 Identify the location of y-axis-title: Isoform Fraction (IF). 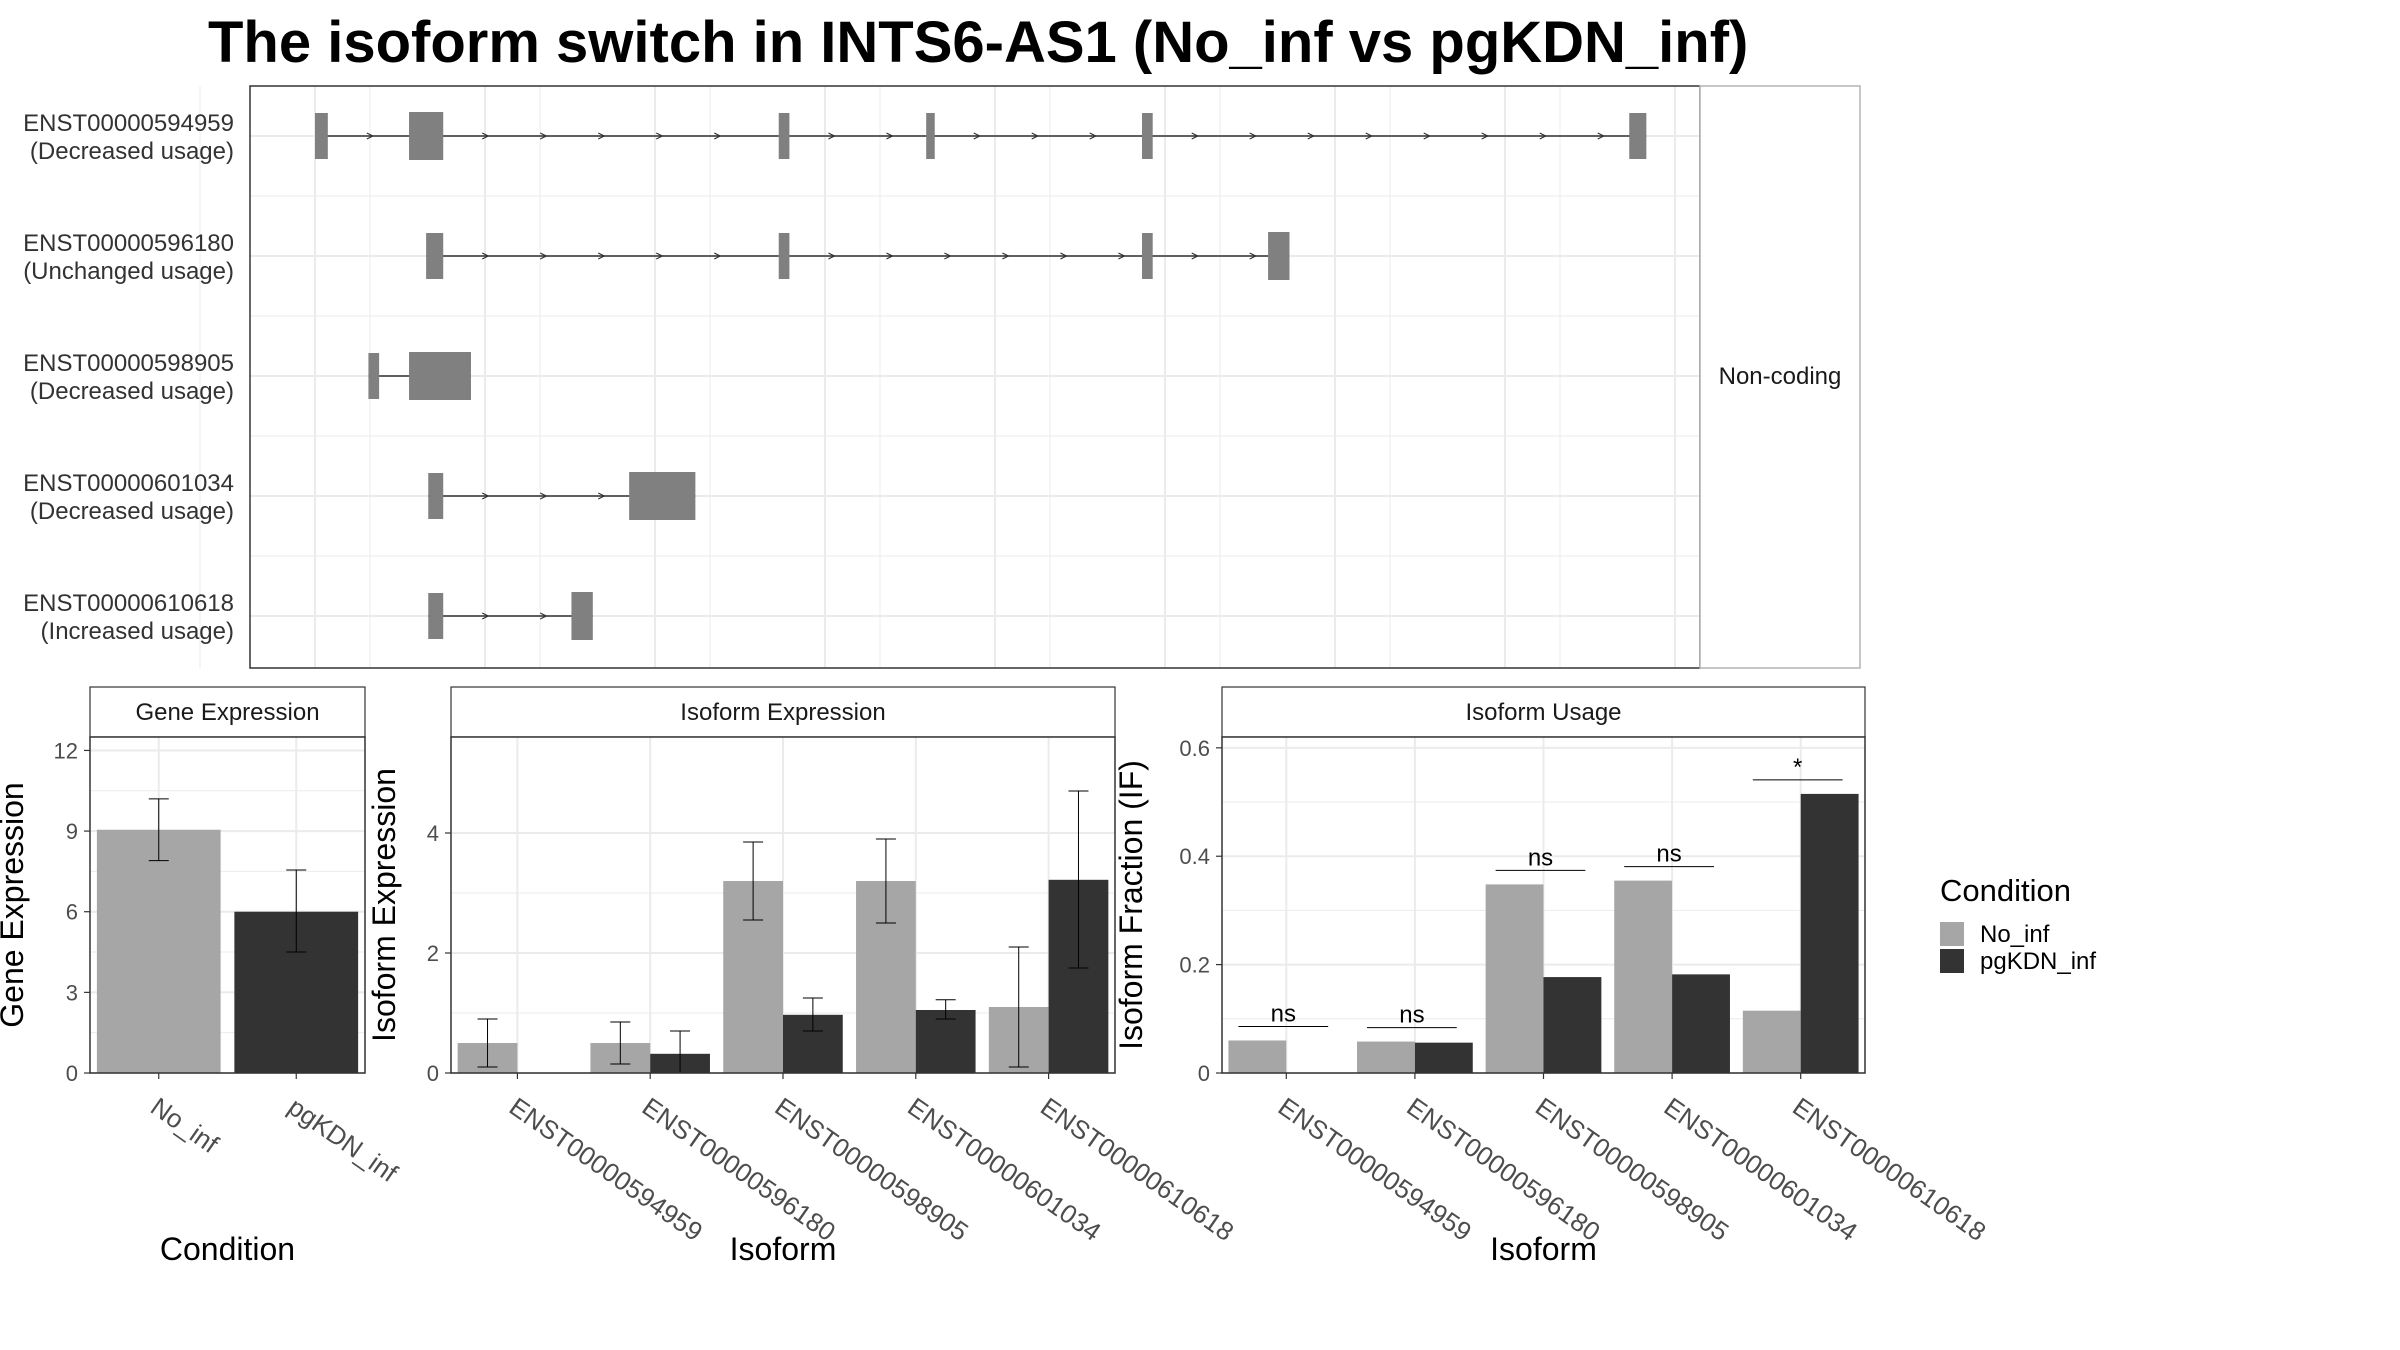
(1131, 905).